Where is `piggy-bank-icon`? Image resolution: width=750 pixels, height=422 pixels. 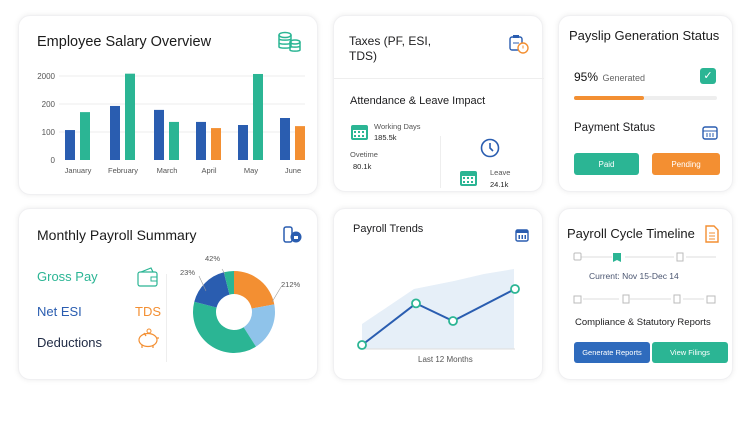
piggy-bank-icon is located at coordinates (148, 338).